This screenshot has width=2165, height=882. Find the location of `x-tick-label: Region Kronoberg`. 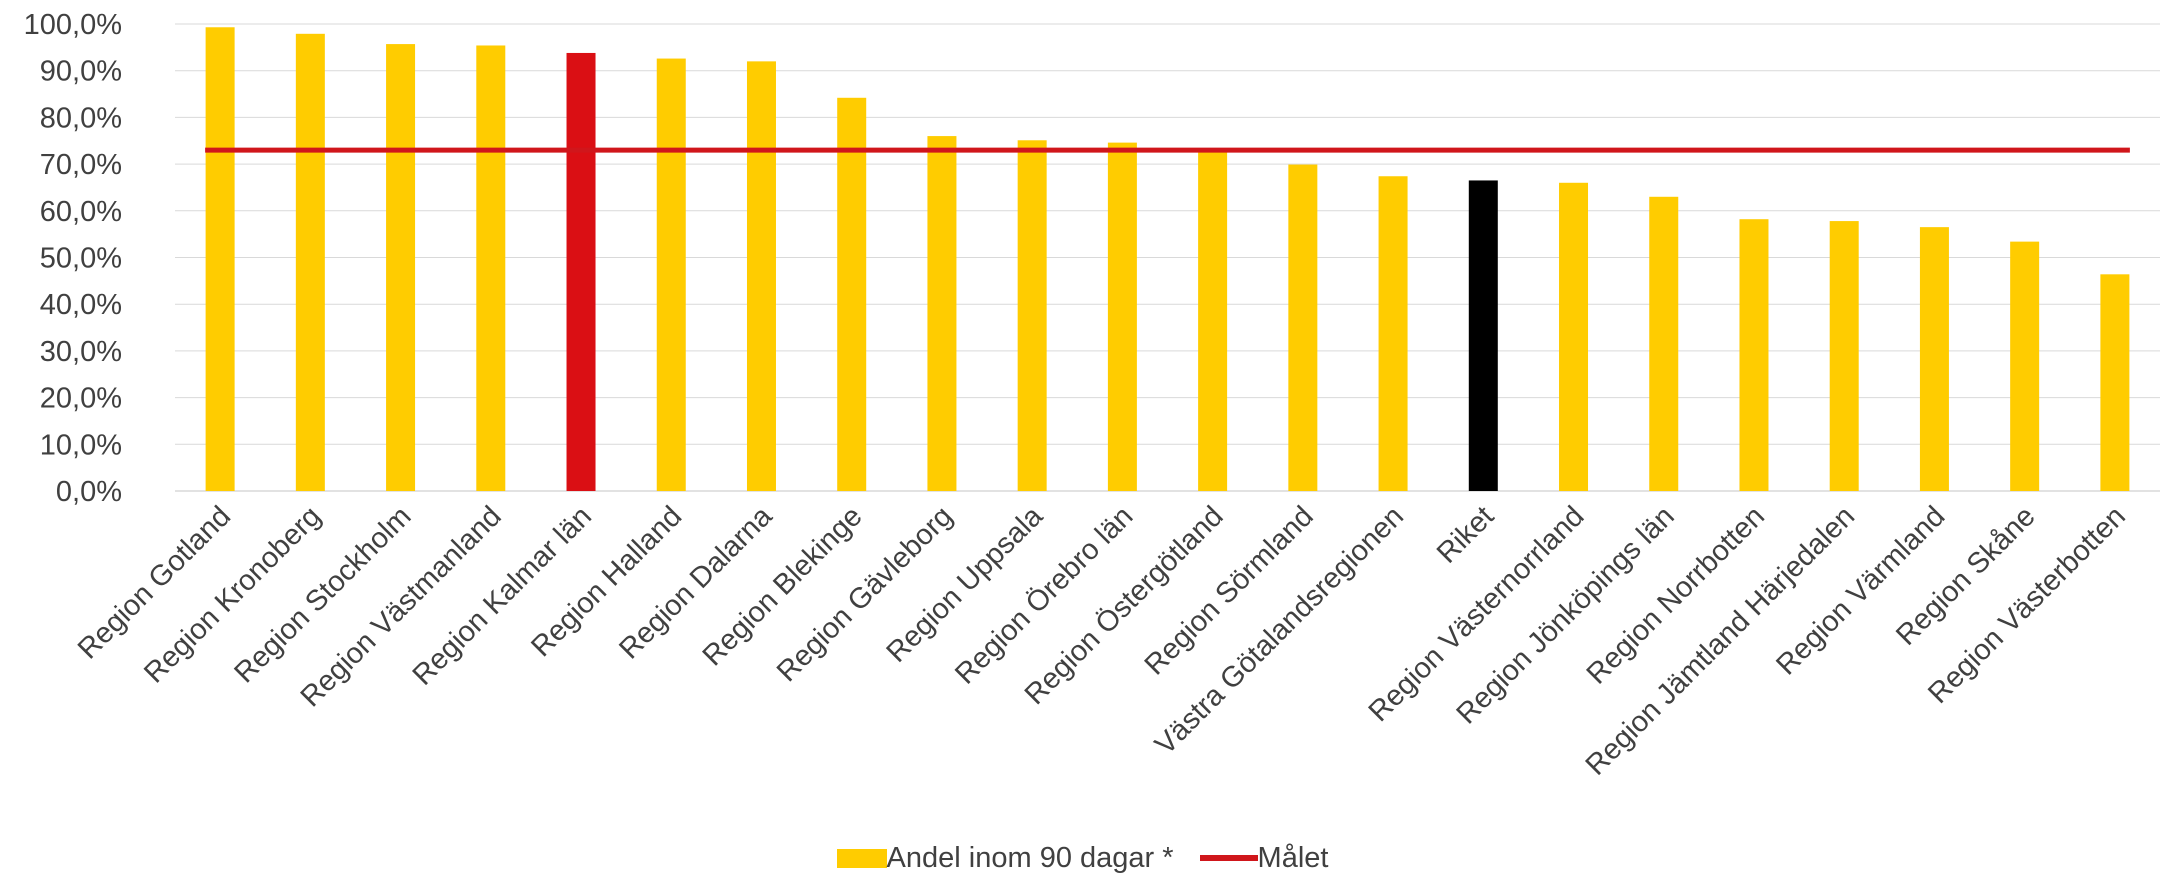

x-tick-label: Region Kronoberg is located at coordinates (232, 594).